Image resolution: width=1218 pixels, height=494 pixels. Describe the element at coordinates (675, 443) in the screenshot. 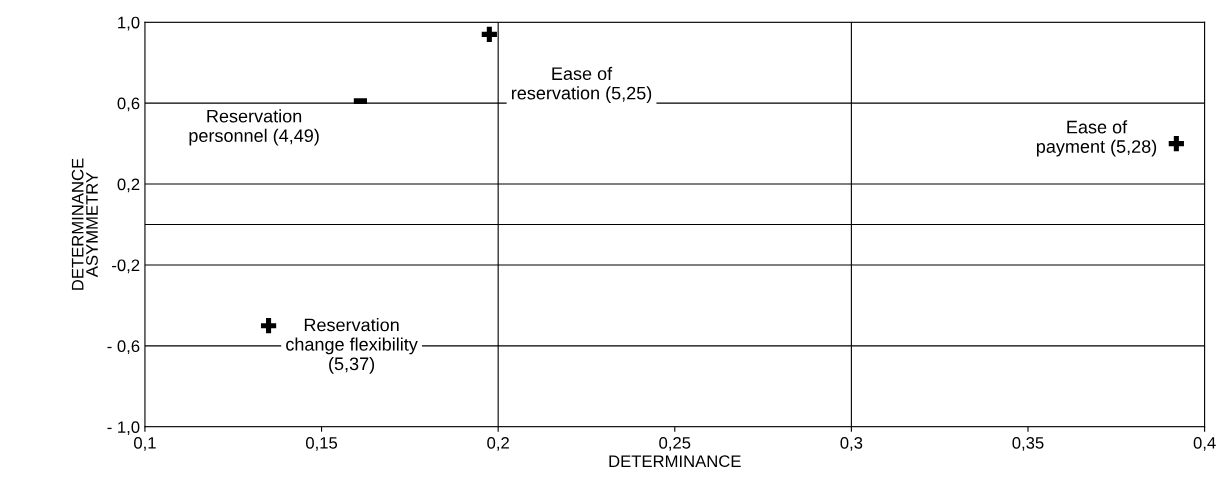

I see `x-tick-label: 0,25` at that location.